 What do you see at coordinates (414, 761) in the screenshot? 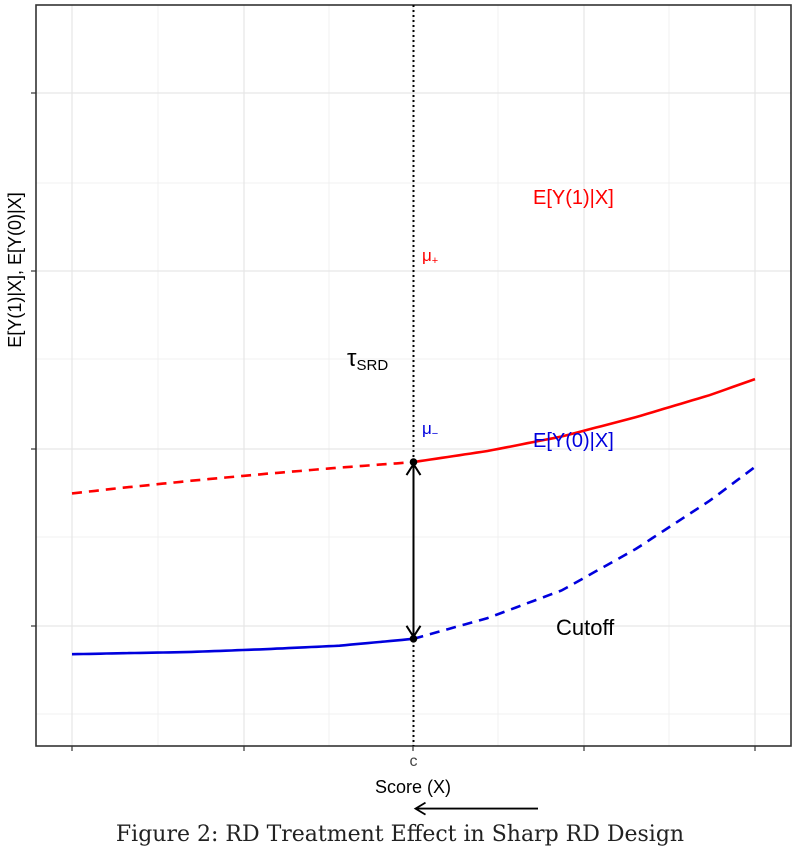
I see `x-tick-label: c` at bounding box center [414, 761].